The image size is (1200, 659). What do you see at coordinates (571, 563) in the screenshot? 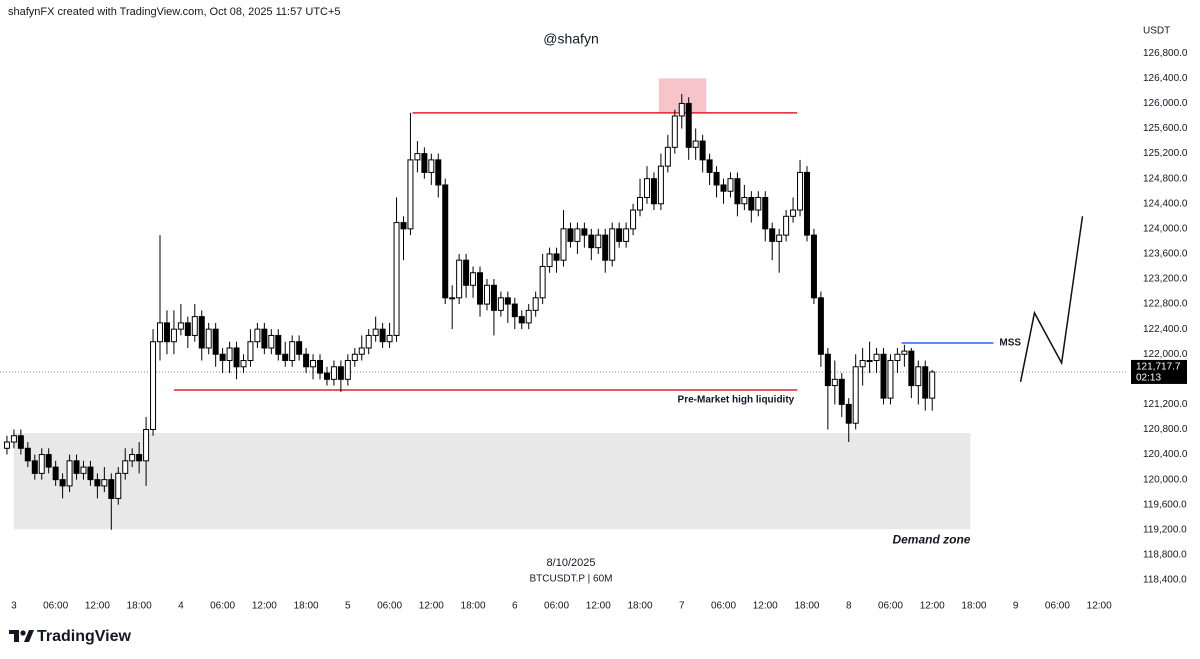
I see `date-label: 8/10/2025` at bounding box center [571, 563].